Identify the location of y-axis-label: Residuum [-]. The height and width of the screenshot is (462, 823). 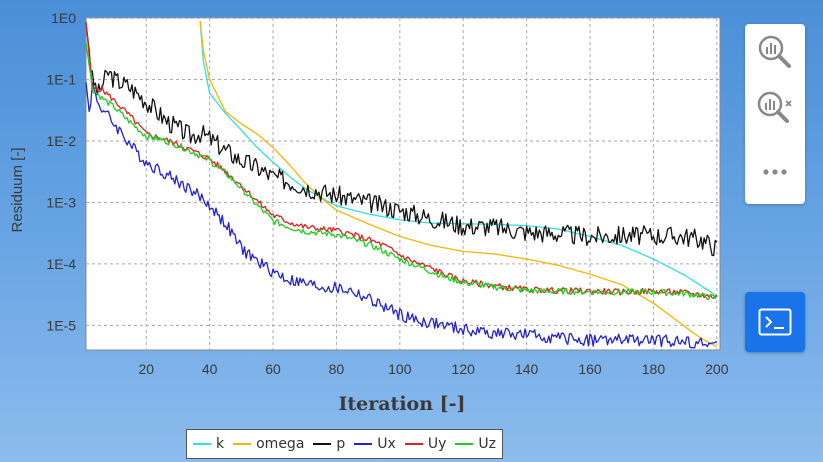
(17, 189).